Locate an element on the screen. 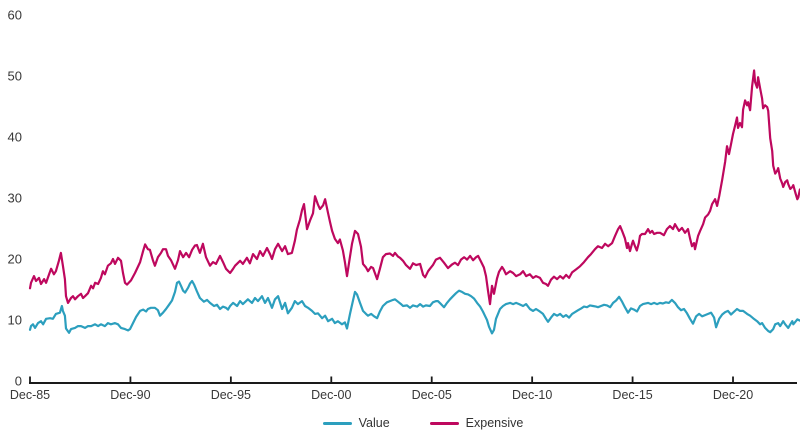  y-axis-tick-label: 60 is located at coordinates (15, 15).